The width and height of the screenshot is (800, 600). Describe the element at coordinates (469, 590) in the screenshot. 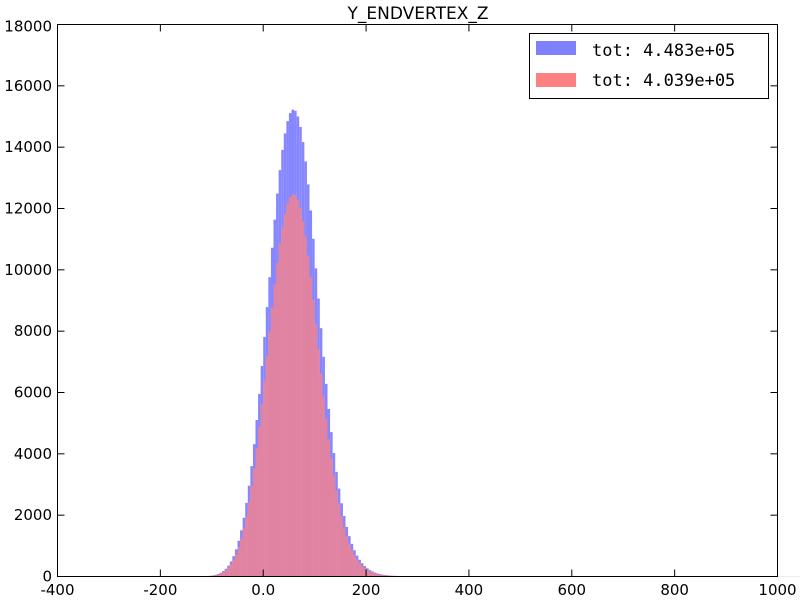

I see `x-tick-label: 400` at that location.